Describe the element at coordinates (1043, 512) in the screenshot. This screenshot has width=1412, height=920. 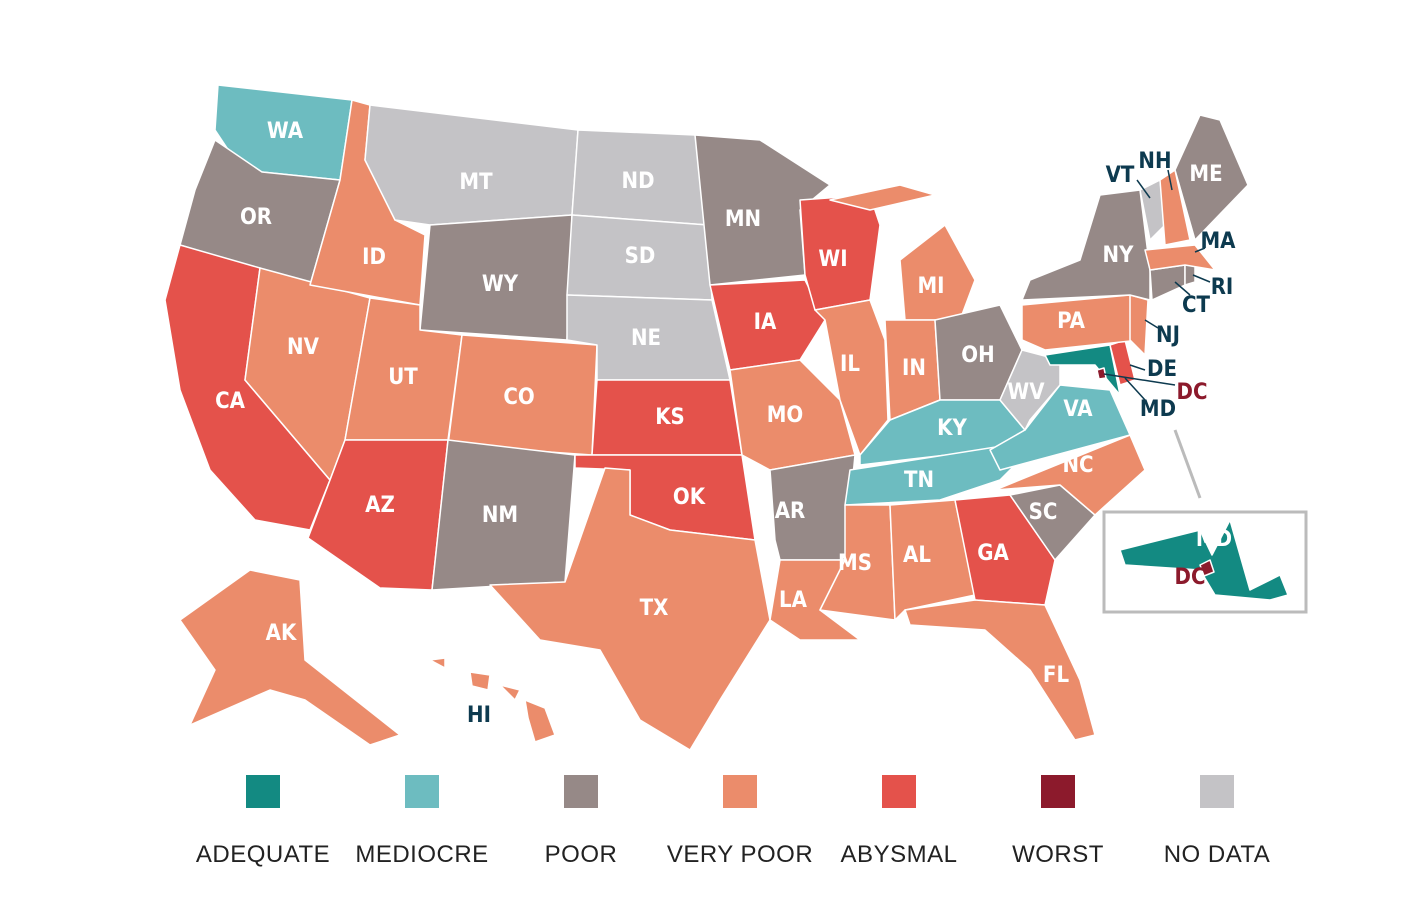
I see `state-label: SC` at that location.